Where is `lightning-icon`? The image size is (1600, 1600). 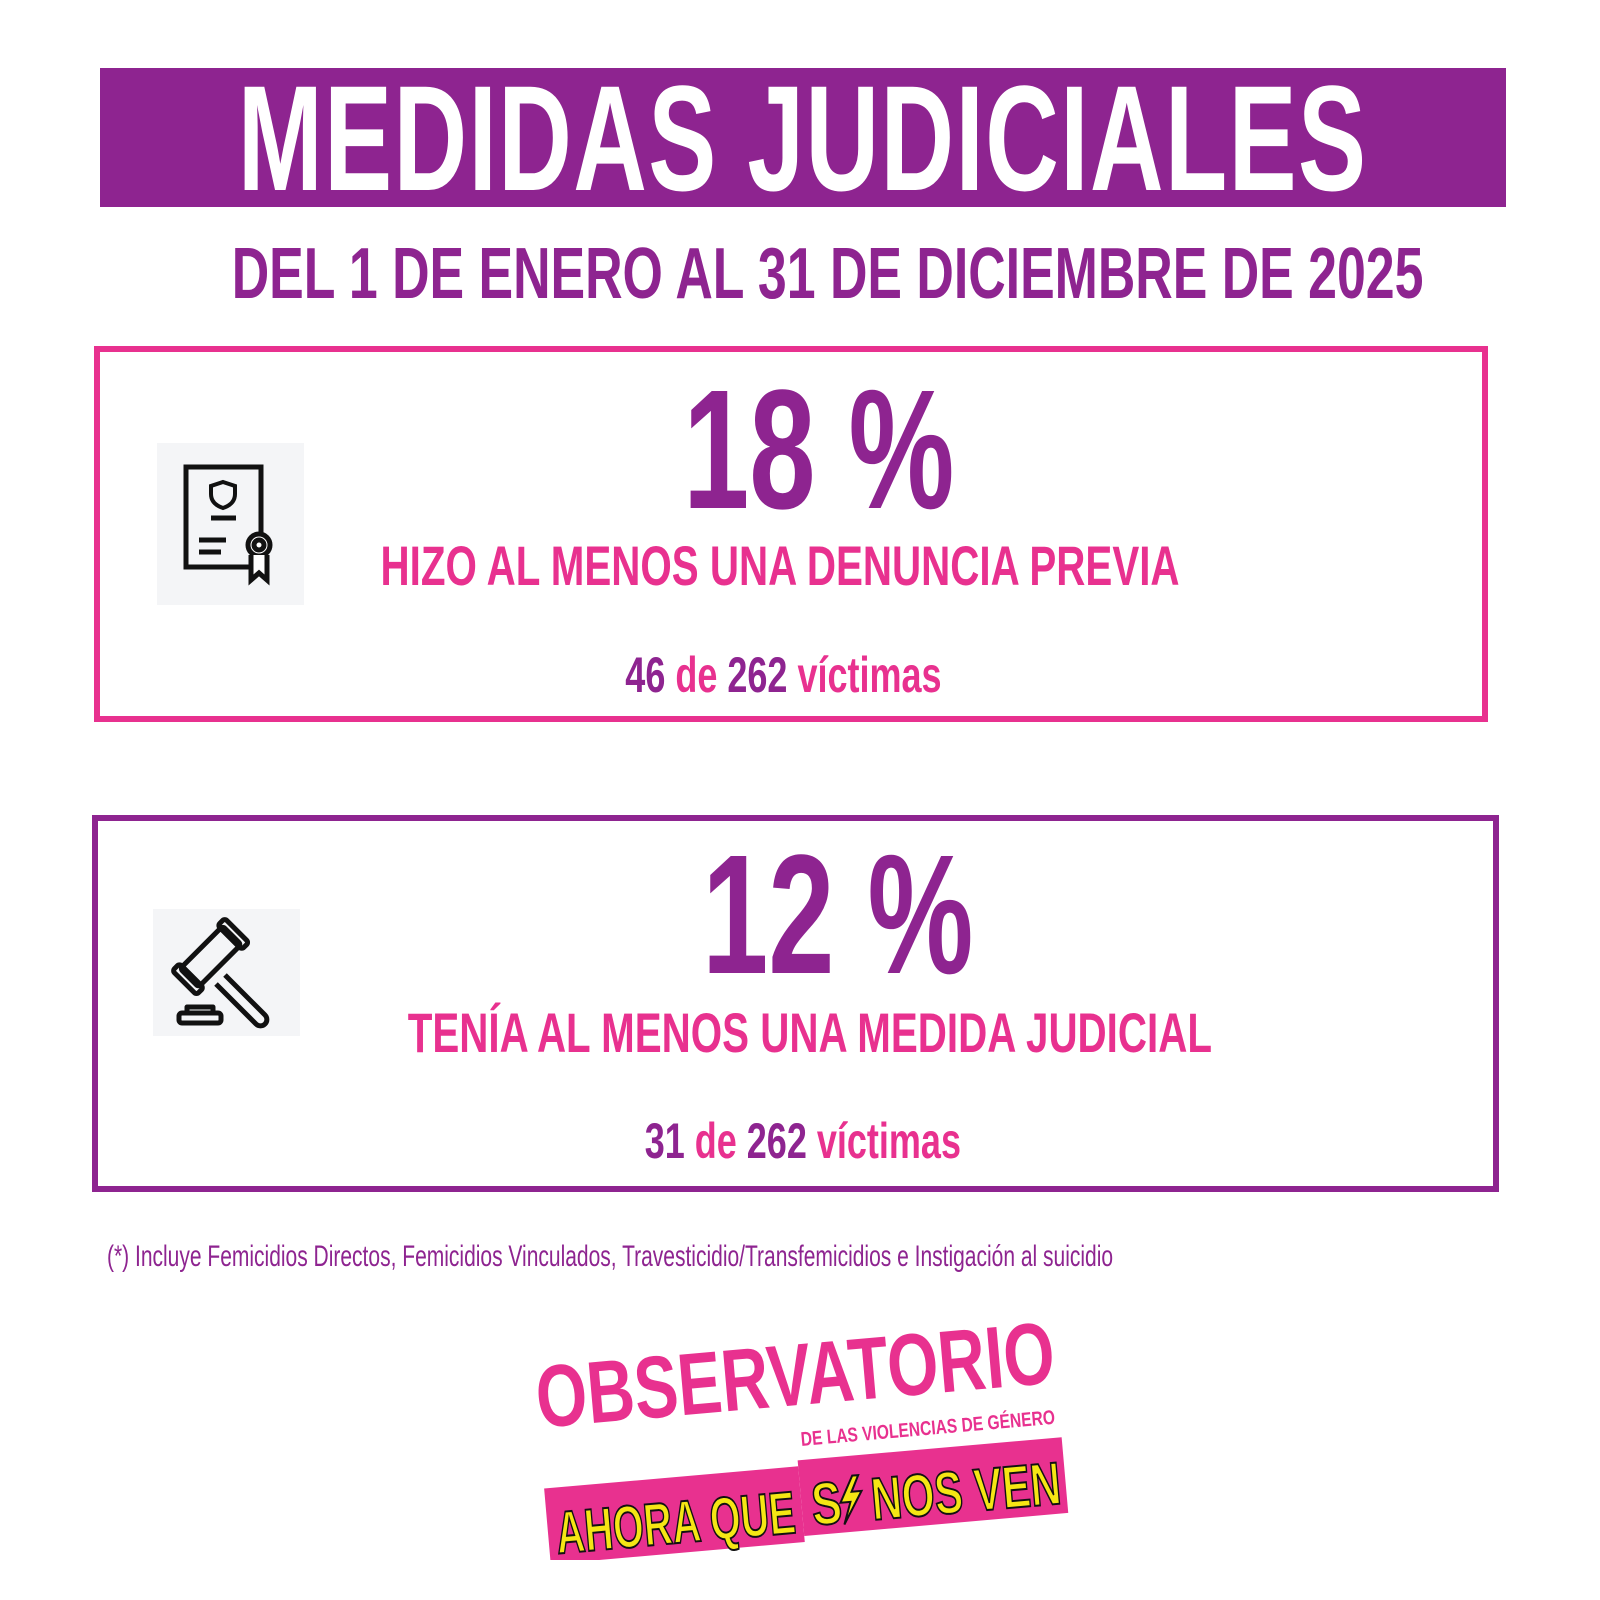
lightning-icon is located at coordinates (851, 1499).